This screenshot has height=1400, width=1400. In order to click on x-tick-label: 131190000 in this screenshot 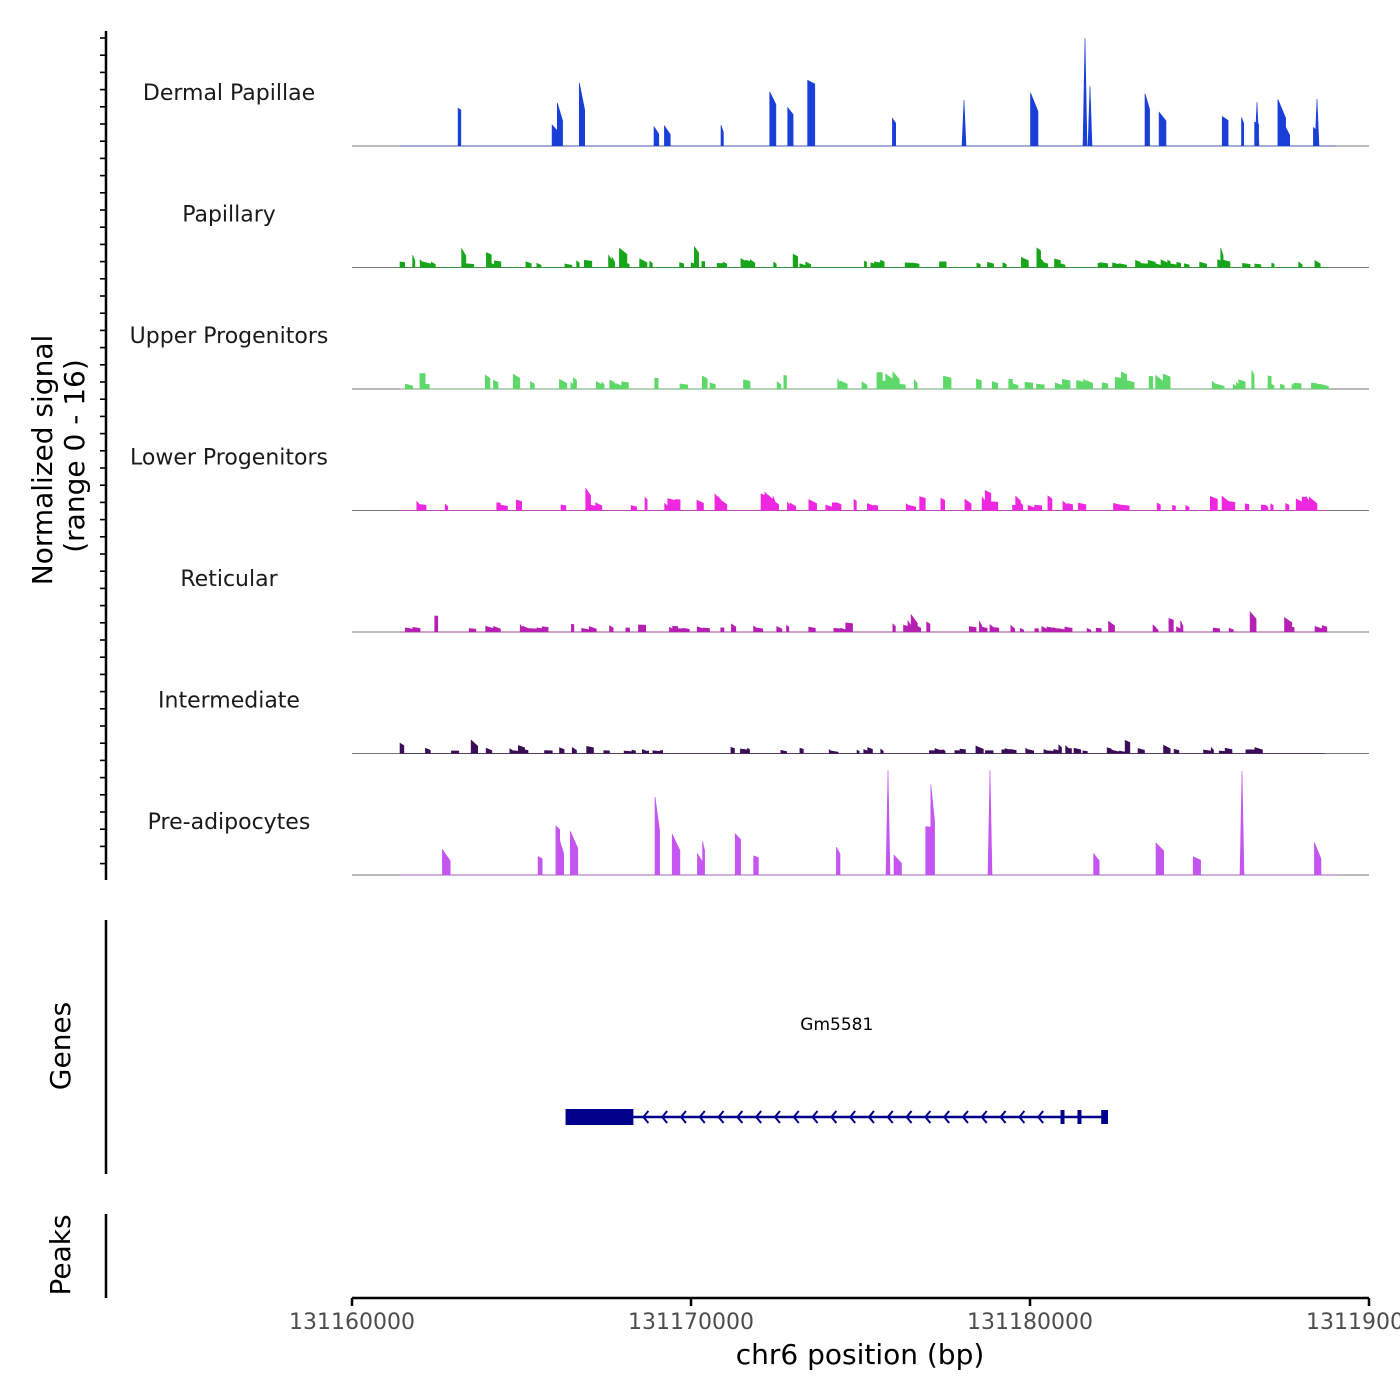, I will do `click(1353, 1322)`.